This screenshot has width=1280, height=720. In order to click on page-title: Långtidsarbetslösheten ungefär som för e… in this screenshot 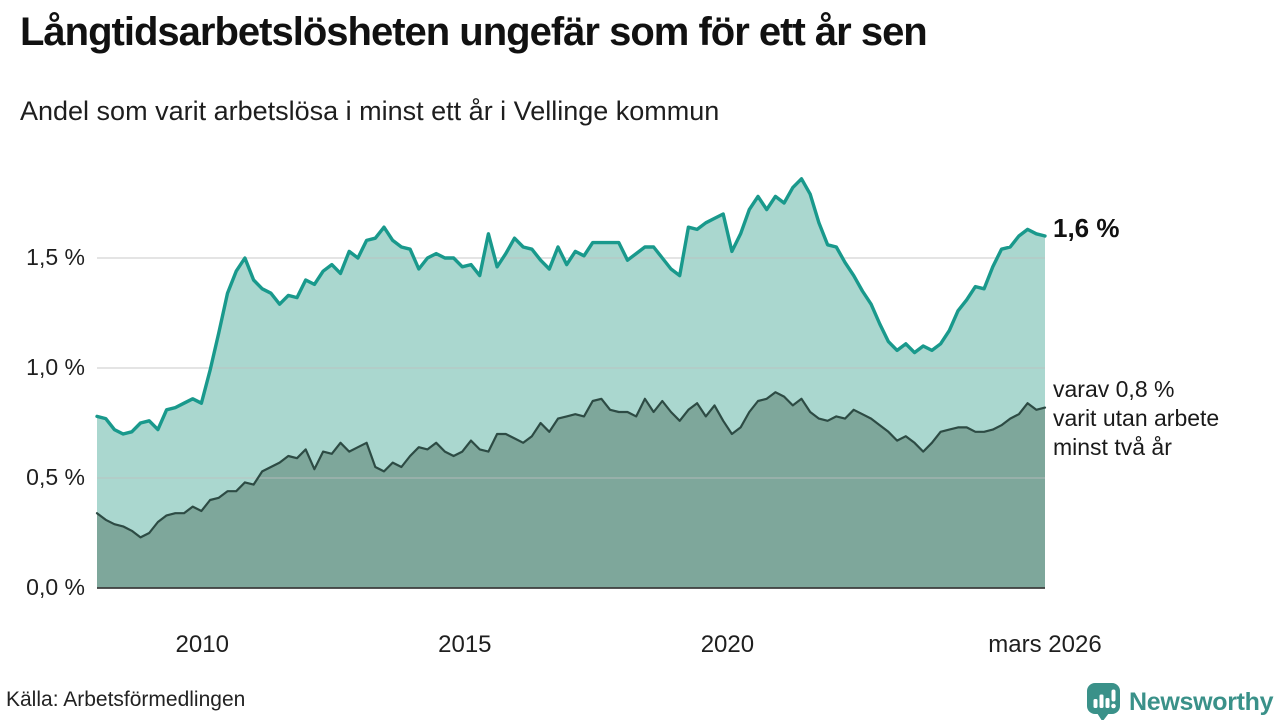, I will do `click(474, 32)`.